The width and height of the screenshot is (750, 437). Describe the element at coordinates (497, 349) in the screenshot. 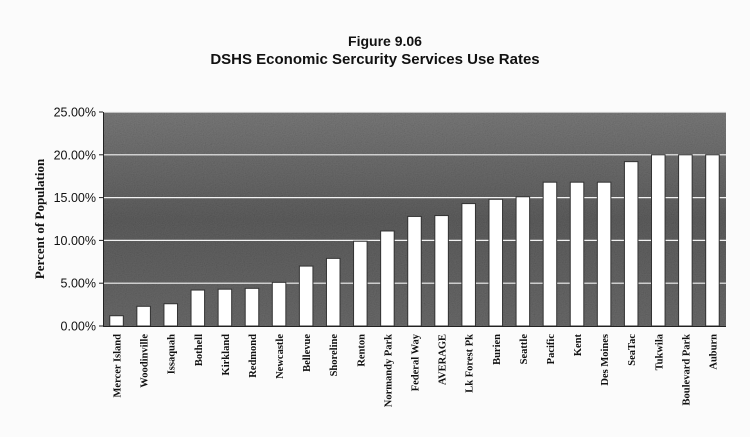

I see `x-tick-label: Burien` at that location.